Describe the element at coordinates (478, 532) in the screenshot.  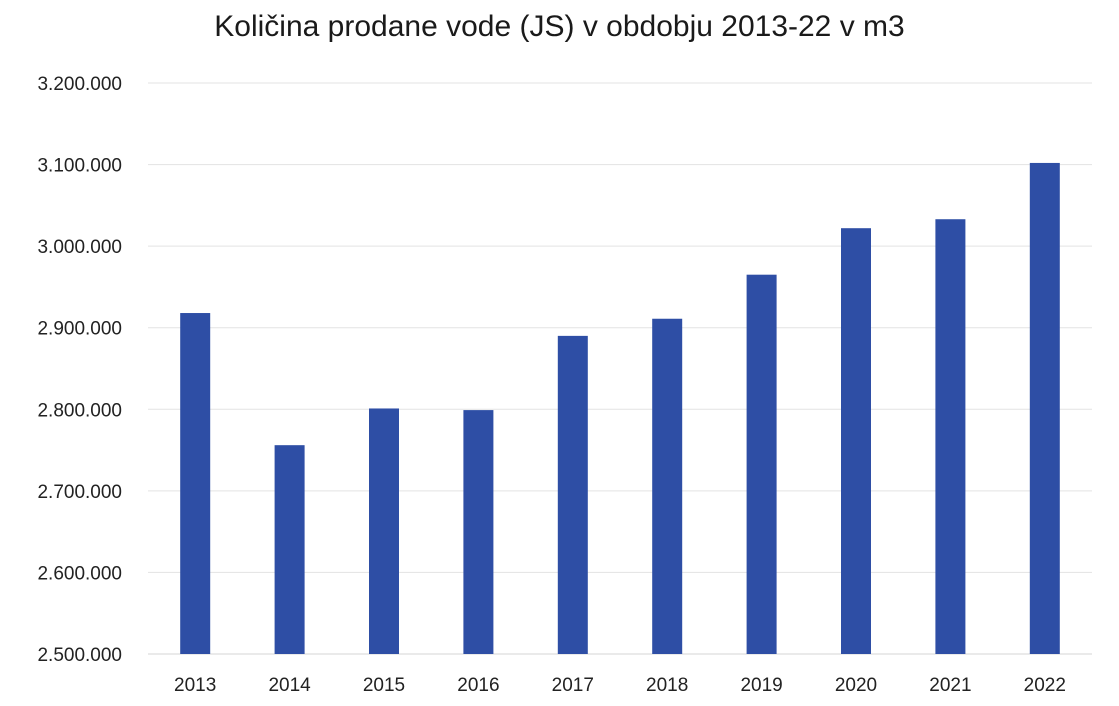
I see `bar-2016` at that location.